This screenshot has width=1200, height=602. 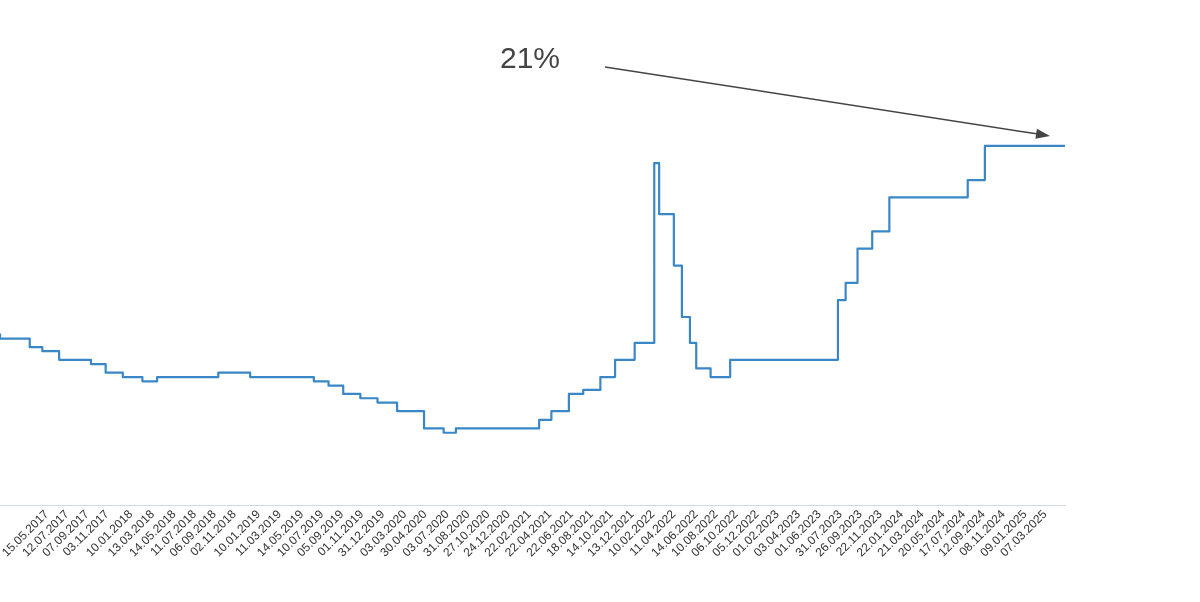 I want to click on text: 21%, so click(x=530, y=58).